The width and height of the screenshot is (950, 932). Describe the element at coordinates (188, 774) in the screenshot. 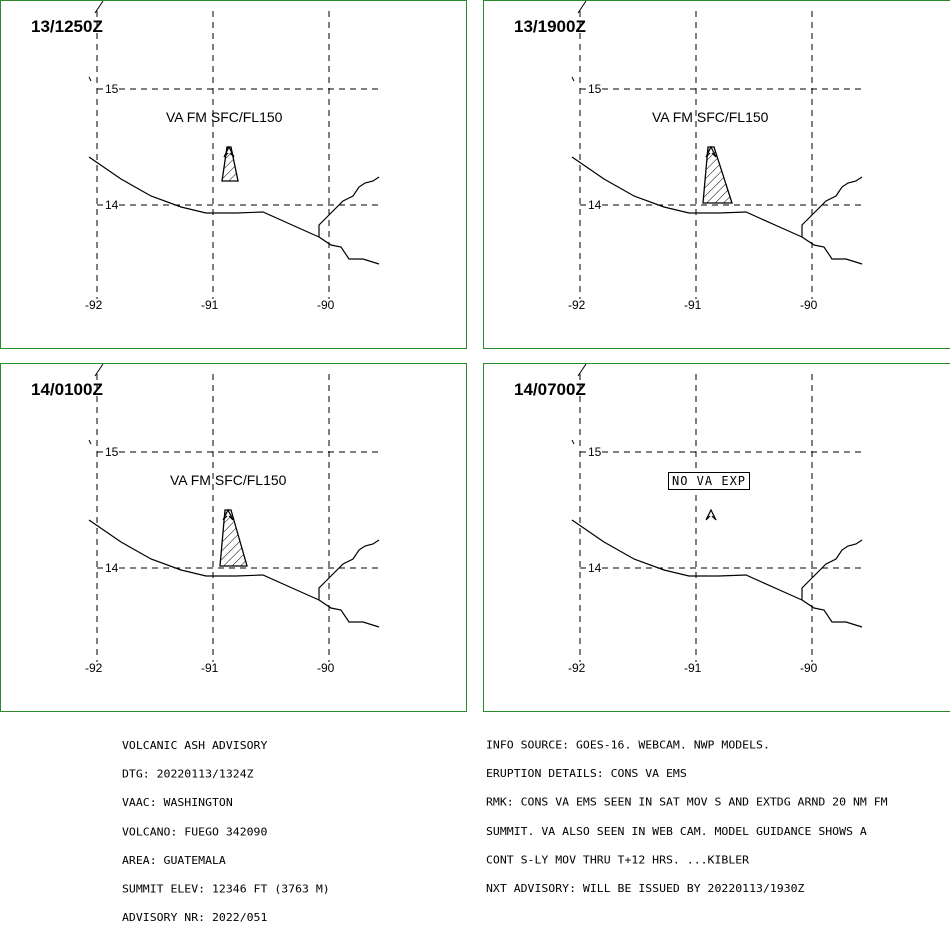

I see `advisory-line: DTG: 20220113/1324Z` at that location.